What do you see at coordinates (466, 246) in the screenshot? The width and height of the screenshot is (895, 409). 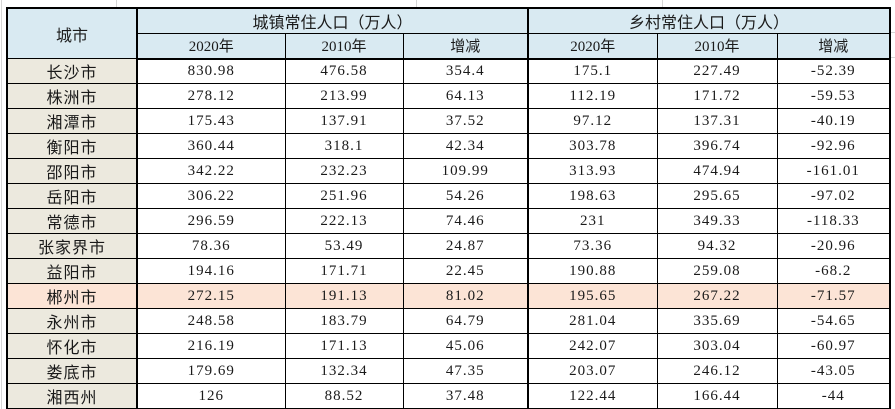 I see `value-cell: 24.87` at bounding box center [466, 246].